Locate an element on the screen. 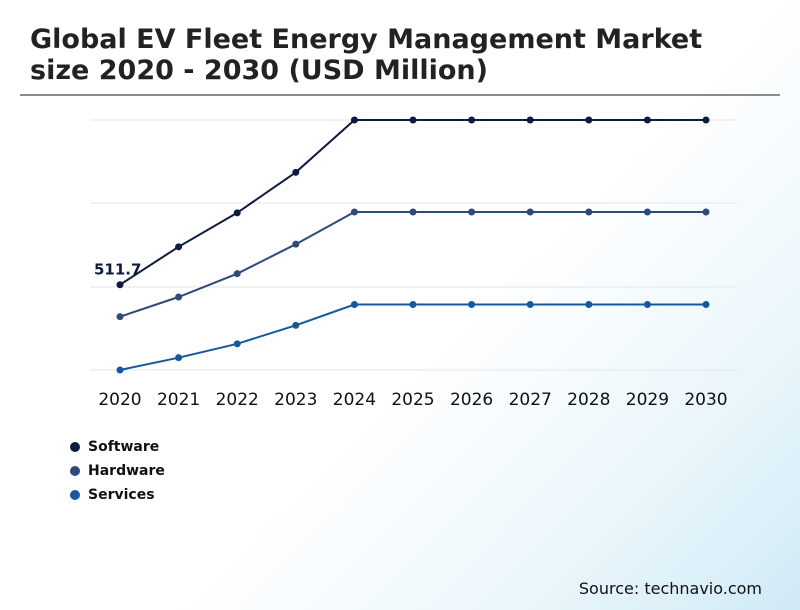 The width and height of the screenshot is (800, 610). data-point-hardware-2022 is located at coordinates (237, 274).